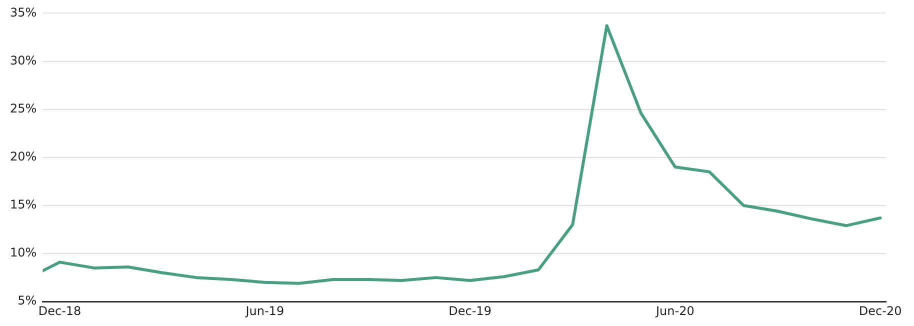  I want to click on y-tick-label: 15%, so click(23, 205).